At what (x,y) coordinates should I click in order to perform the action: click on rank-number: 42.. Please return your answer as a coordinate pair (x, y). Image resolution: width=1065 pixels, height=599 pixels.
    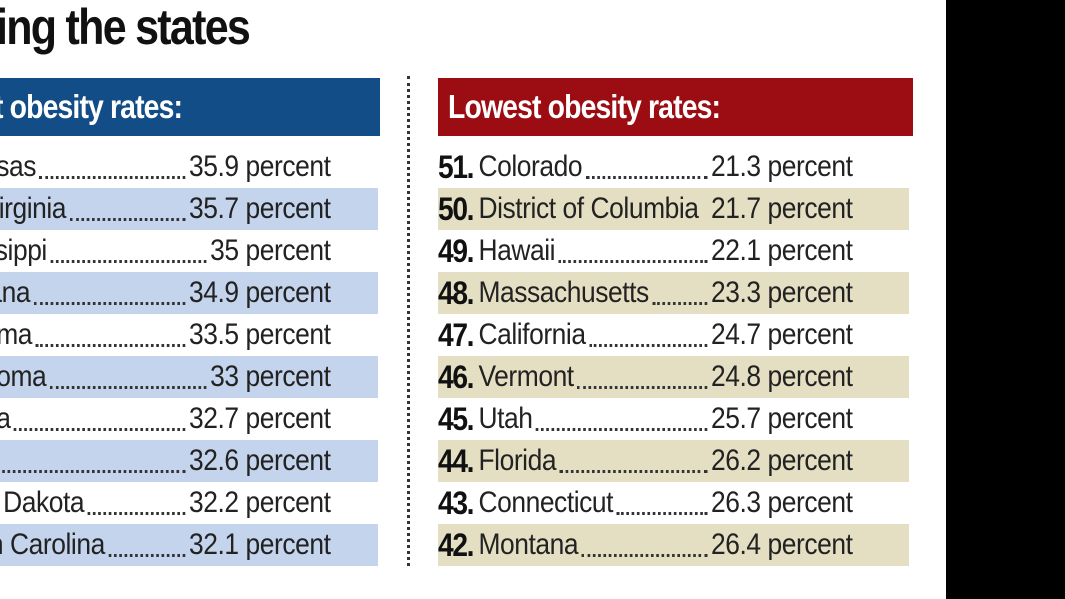
    Looking at the image, I should click on (456, 544).